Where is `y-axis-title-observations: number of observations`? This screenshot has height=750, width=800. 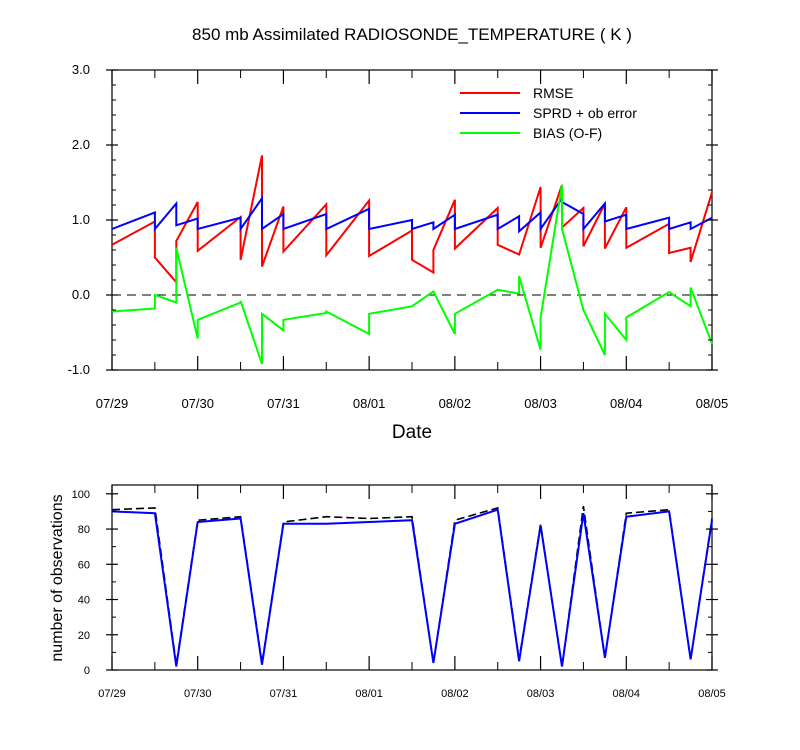
y-axis-title-observations: number of observations is located at coordinates (57, 577).